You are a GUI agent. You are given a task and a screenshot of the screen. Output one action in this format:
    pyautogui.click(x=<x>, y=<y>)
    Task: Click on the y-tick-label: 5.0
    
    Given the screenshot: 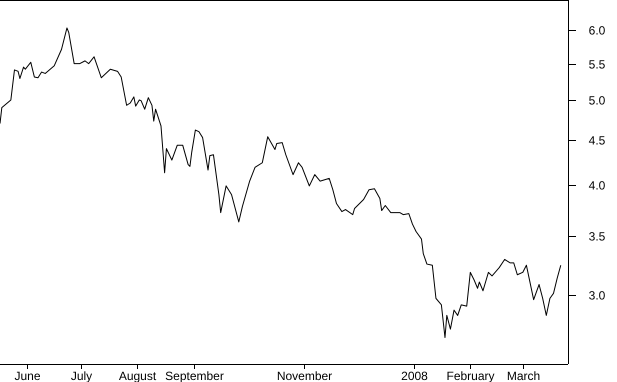 What is the action you would take?
    pyautogui.click(x=597, y=101)
    